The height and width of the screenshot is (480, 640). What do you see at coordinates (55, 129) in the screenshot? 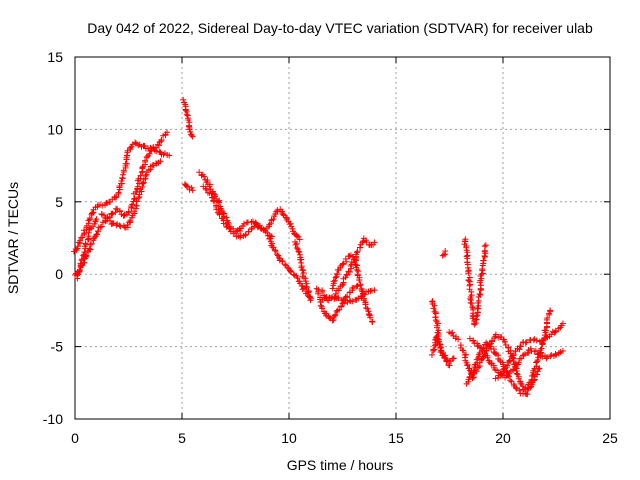
I see `y-tick-label: 10` at bounding box center [55, 129].